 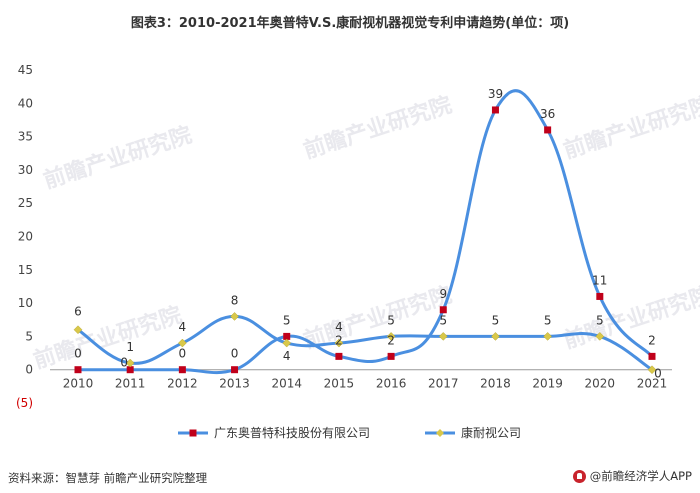 What do you see at coordinates (78, 312) in the screenshot?
I see `data-label-kangnaishi: 6` at bounding box center [78, 312].